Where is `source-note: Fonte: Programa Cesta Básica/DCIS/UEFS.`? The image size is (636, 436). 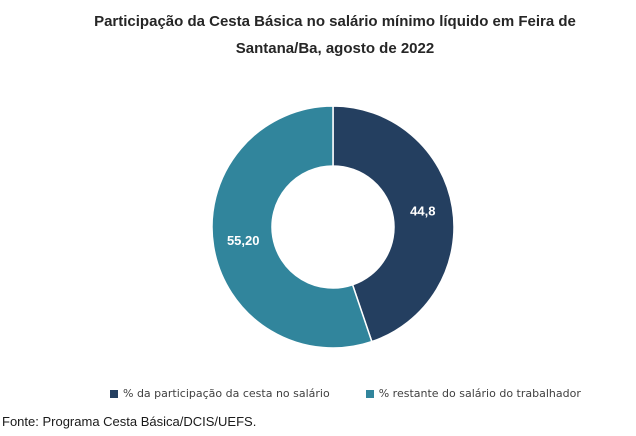 source-note: Fonte: Programa Cesta Básica/DCIS/UEFS. is located at coordinates (129, 421).